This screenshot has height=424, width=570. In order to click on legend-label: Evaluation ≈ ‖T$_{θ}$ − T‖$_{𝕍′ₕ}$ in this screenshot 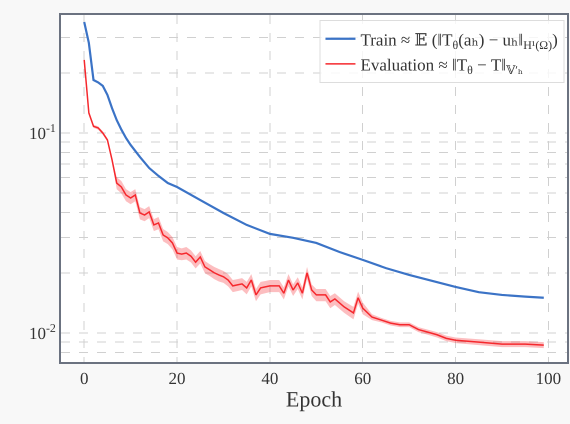, I will do `click(442, 66)`.